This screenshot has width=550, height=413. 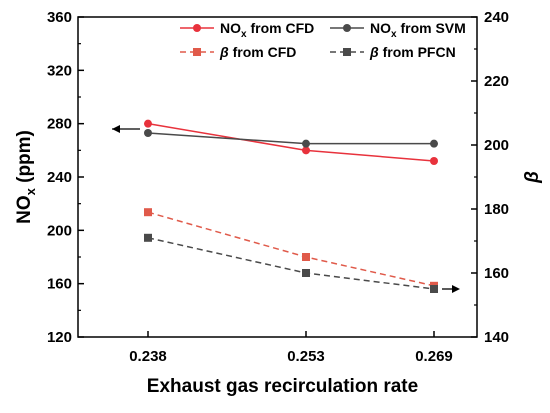 I want to click on x-tick-label: 0.253, so click(x=306, y=356).